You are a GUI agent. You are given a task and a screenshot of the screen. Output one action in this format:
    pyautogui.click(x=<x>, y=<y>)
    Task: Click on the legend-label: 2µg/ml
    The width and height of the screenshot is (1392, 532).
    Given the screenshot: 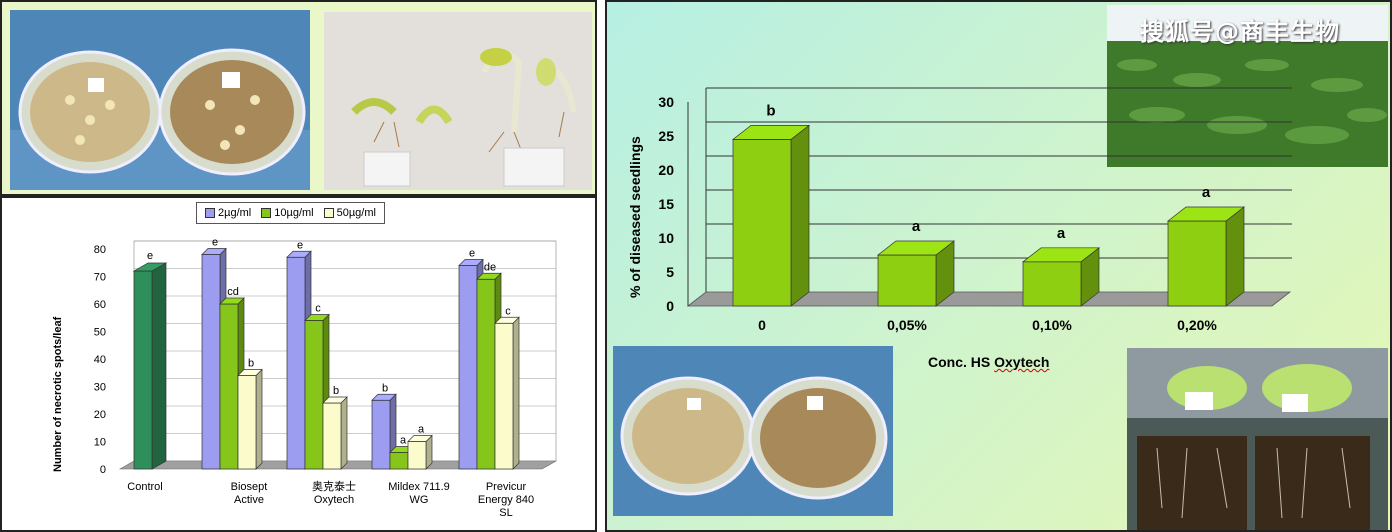 What is the action you would take?
    pyautogui.click(x=235, y=213)
    